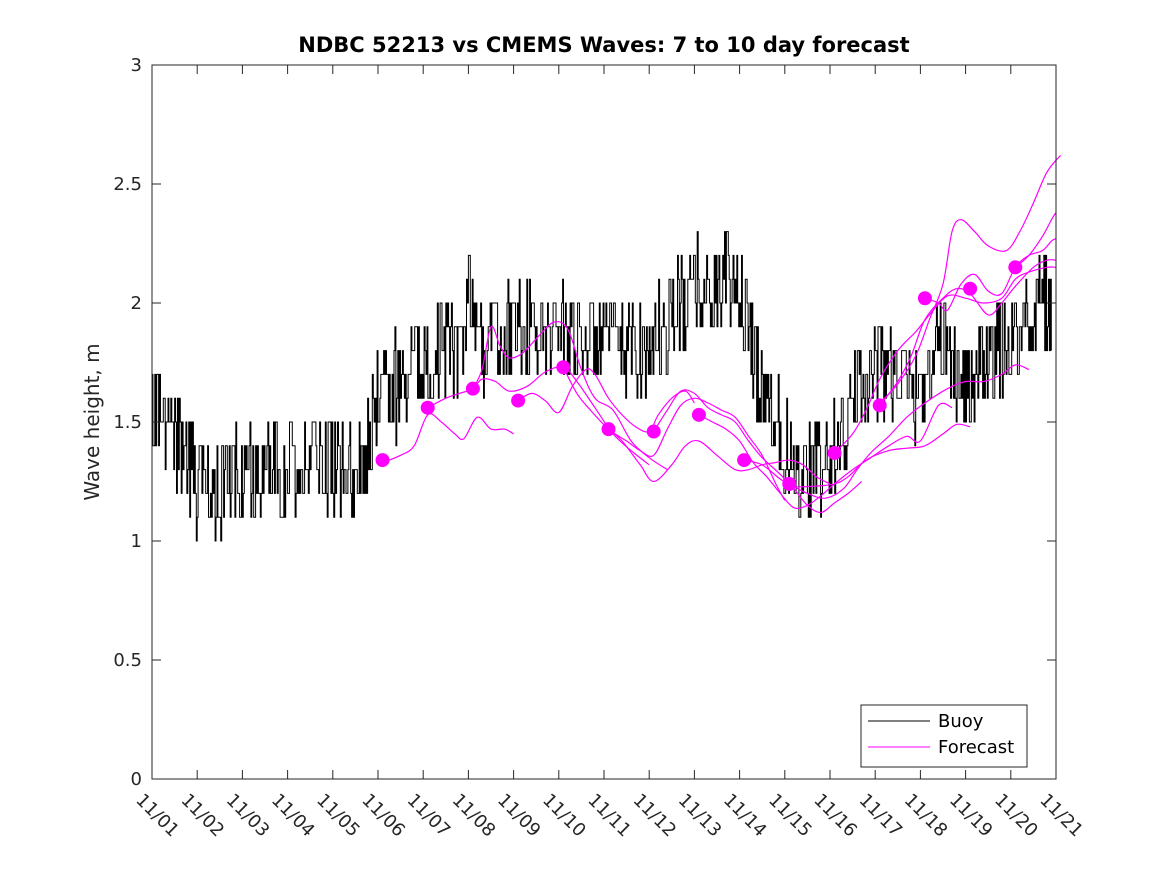 This screenshot has width=1167, height=875. Describe the element at coordinates (136, 541) in the screenshot. I see `y-tick-label: 1` at that location.